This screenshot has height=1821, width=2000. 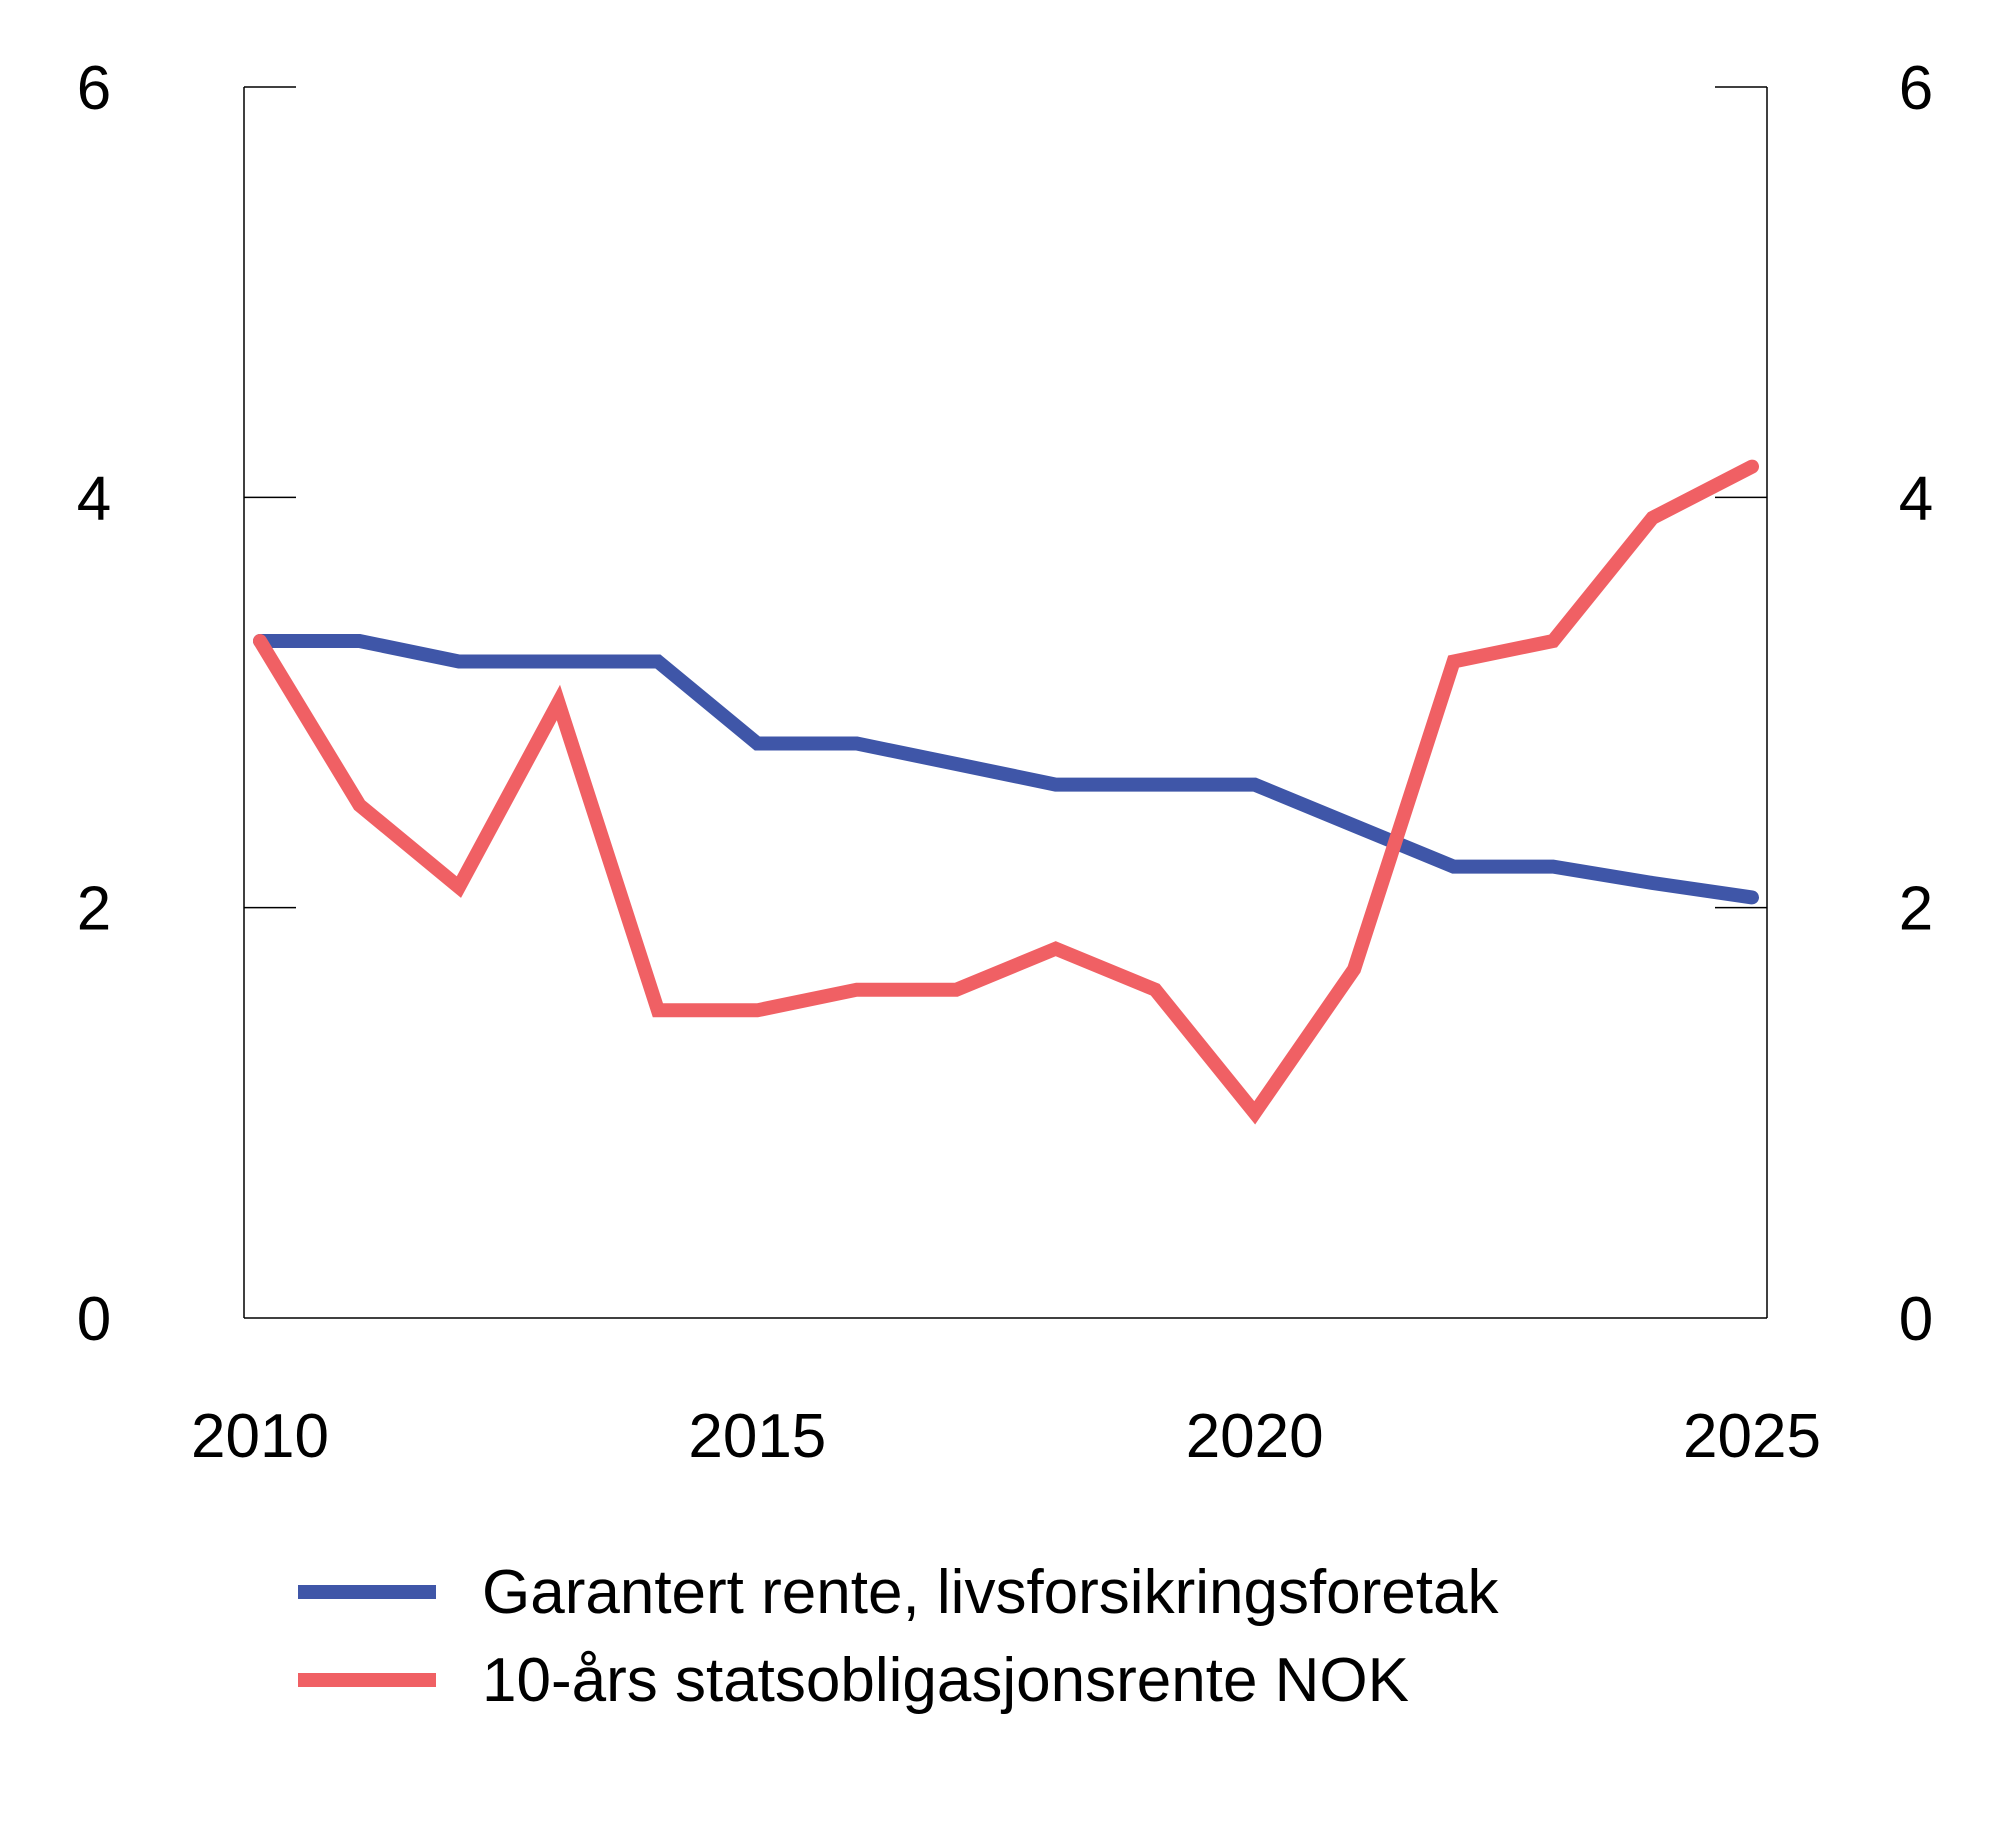 What do you see at coordinates (94, 909) in the screenshot?
I see `y-tick-label-left: 2` at bounding box center [94, 909].